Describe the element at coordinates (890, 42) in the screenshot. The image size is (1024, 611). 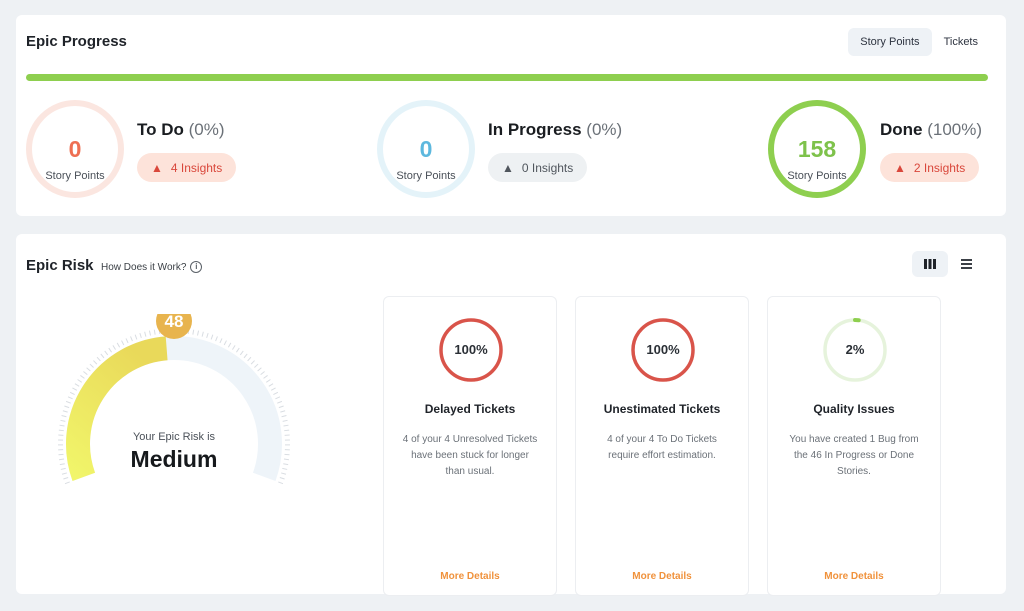
I see `story-points-tab: Story Points` at that location.